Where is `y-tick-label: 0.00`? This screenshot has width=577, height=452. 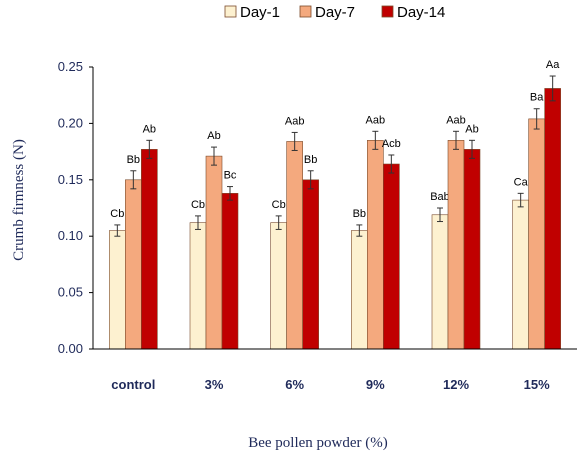
y-tick-label: 0.00 is located at coordinates (70, 348).